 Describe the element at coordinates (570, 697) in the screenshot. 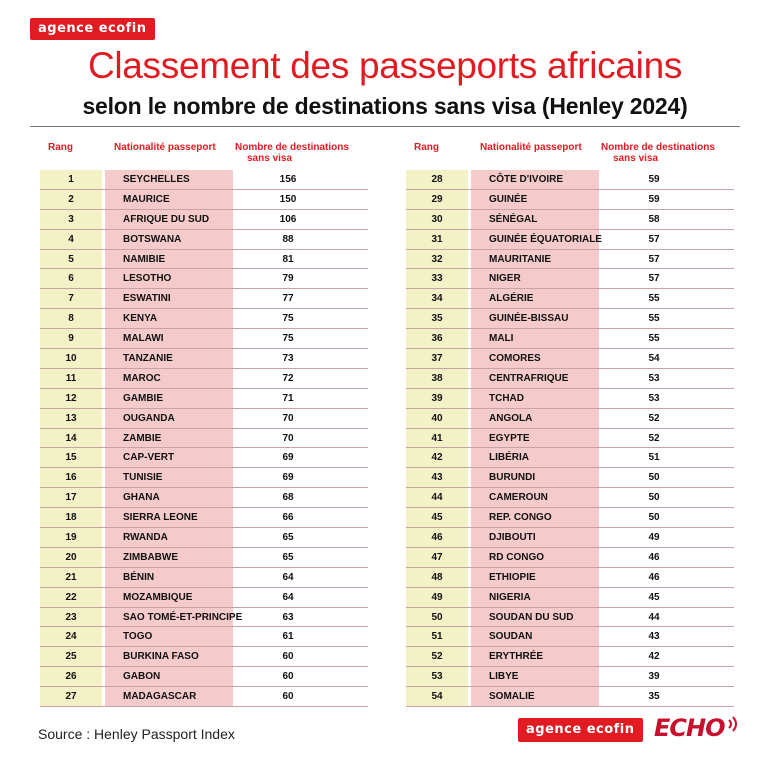

I see `table-row: 54 SOMALIE 35` at that location.